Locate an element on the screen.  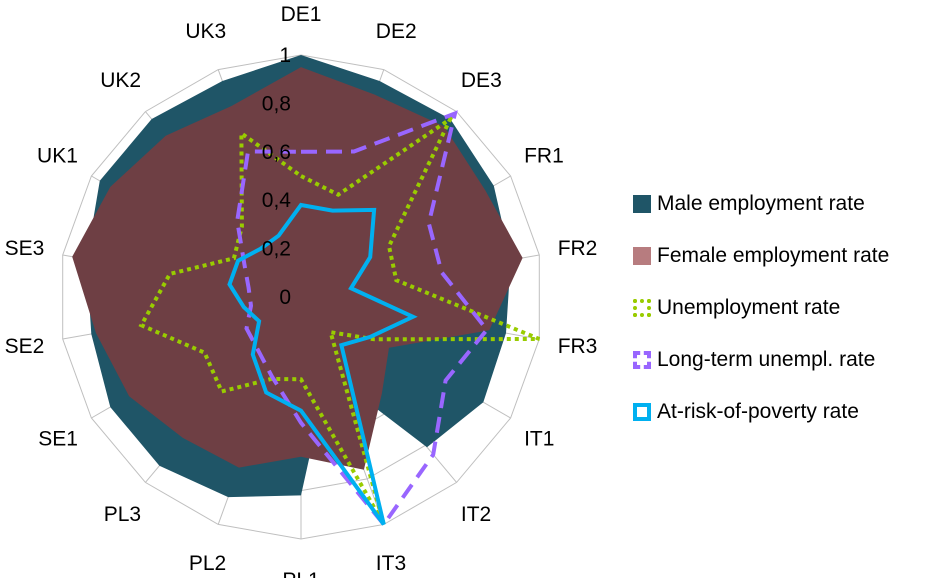
category-label: FR1 is located at coordinates (544, 156).